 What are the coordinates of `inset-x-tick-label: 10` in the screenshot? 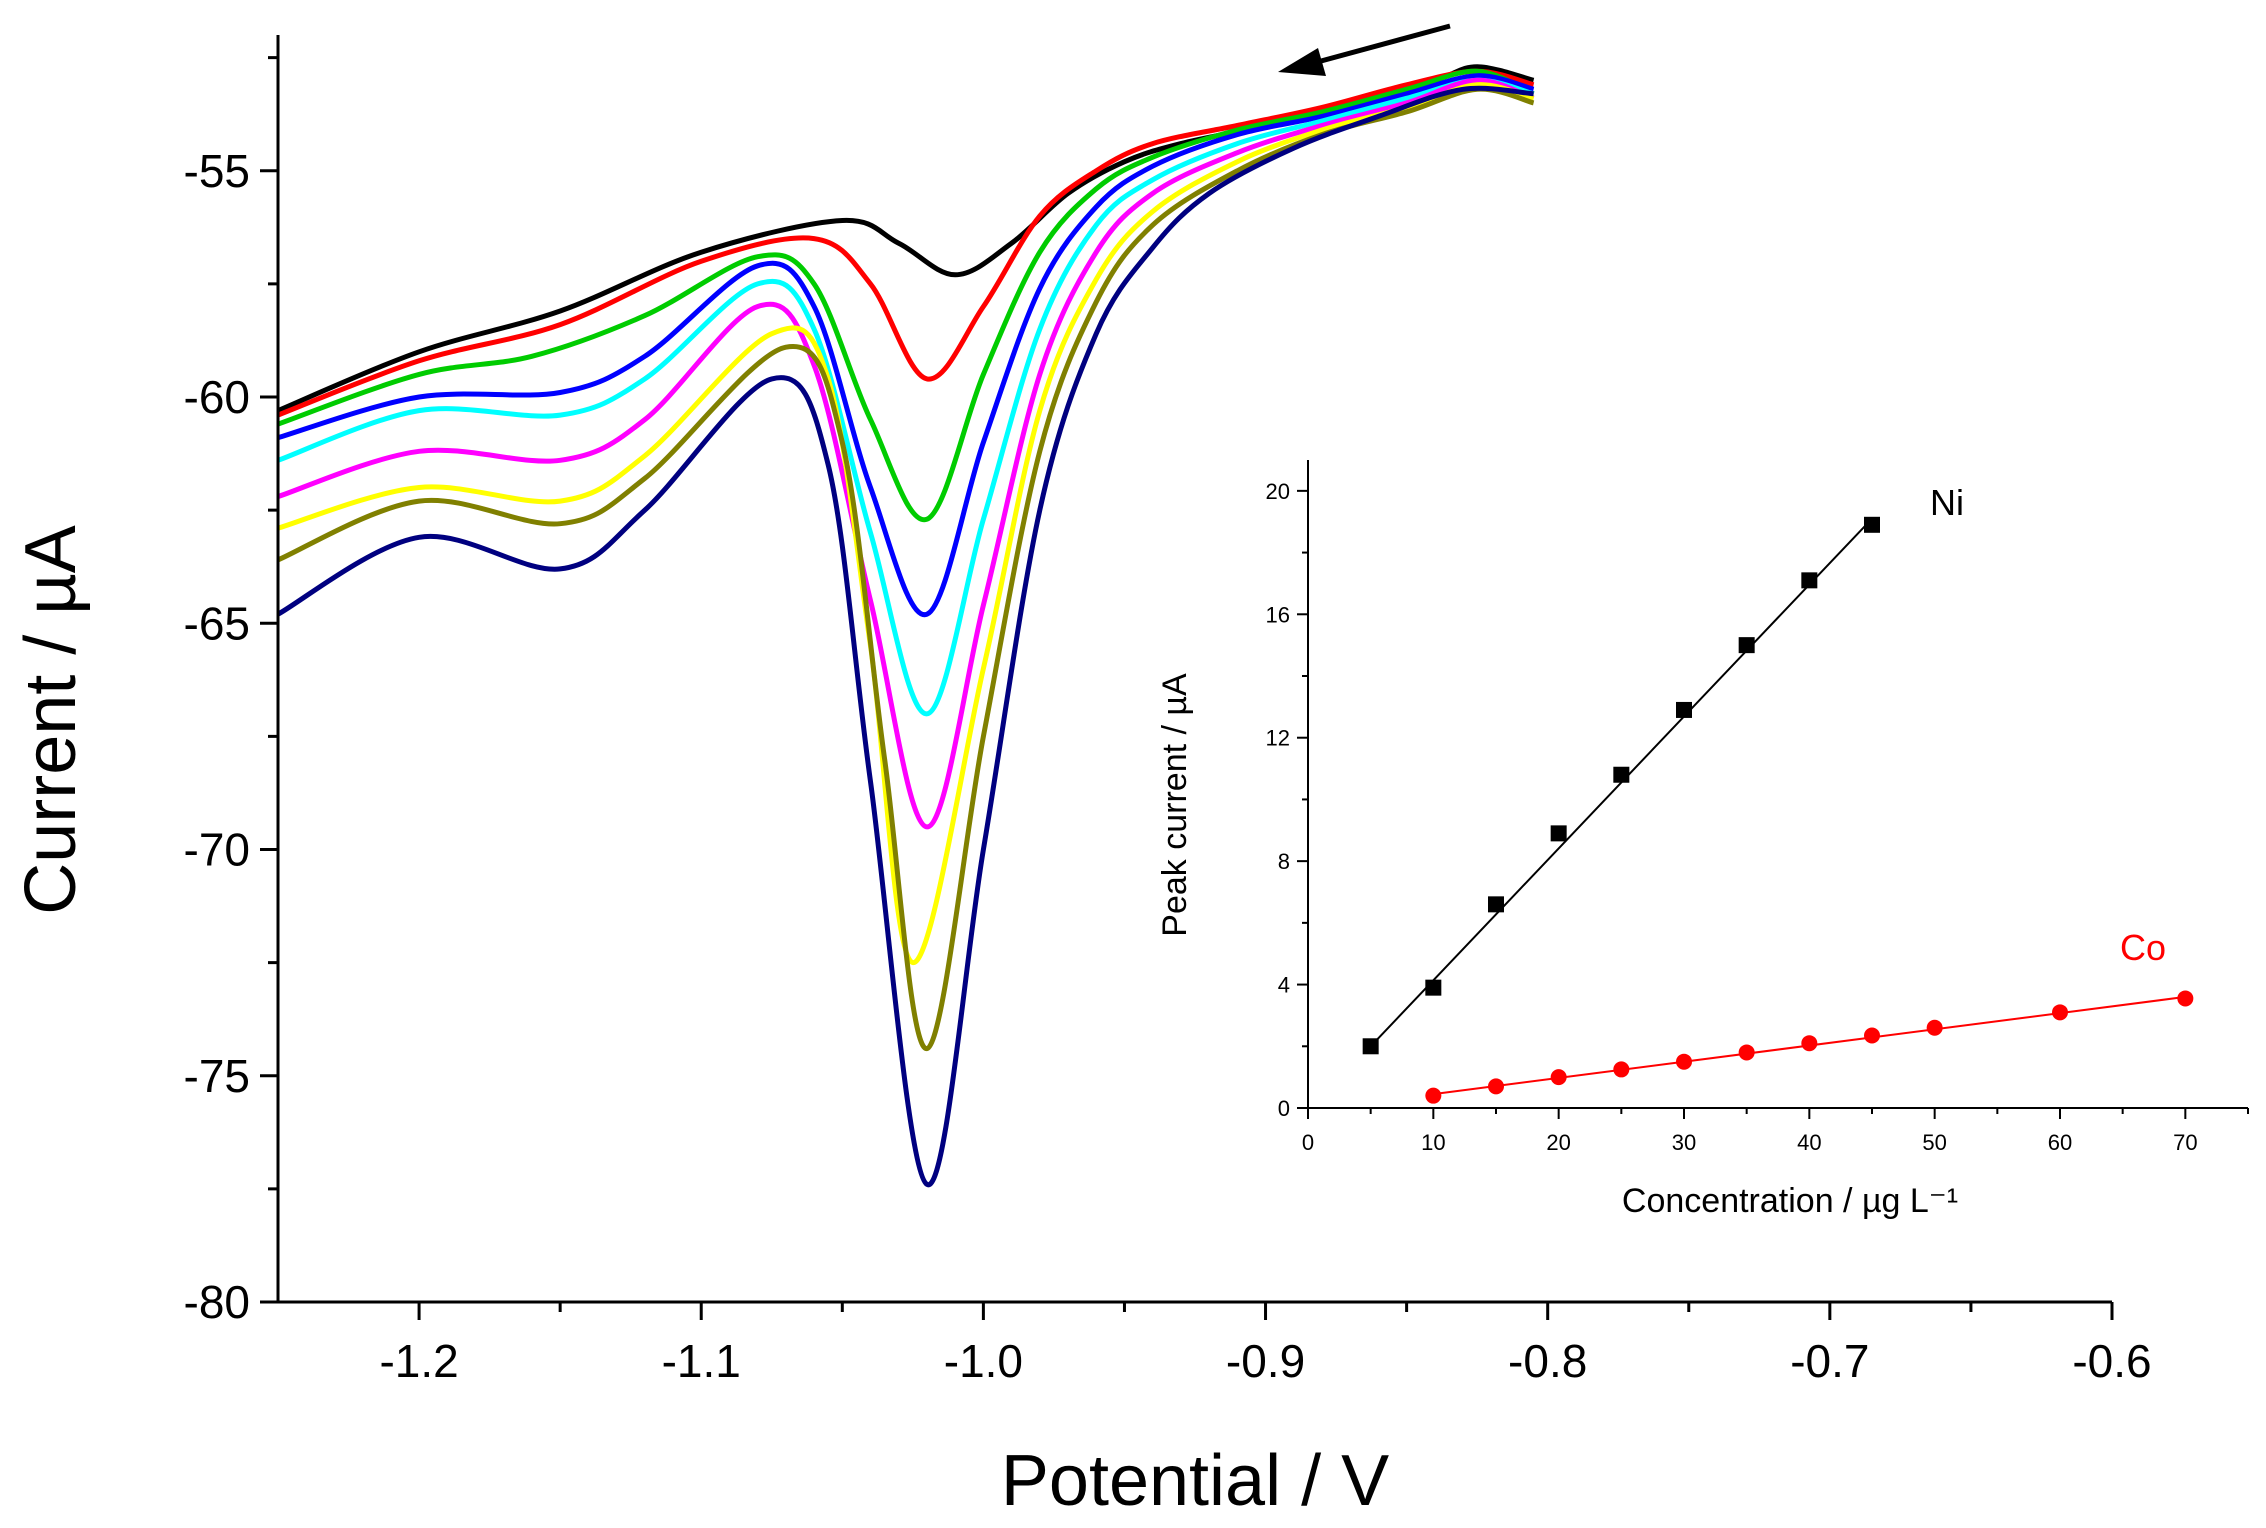 It's located at (1433, 1142).